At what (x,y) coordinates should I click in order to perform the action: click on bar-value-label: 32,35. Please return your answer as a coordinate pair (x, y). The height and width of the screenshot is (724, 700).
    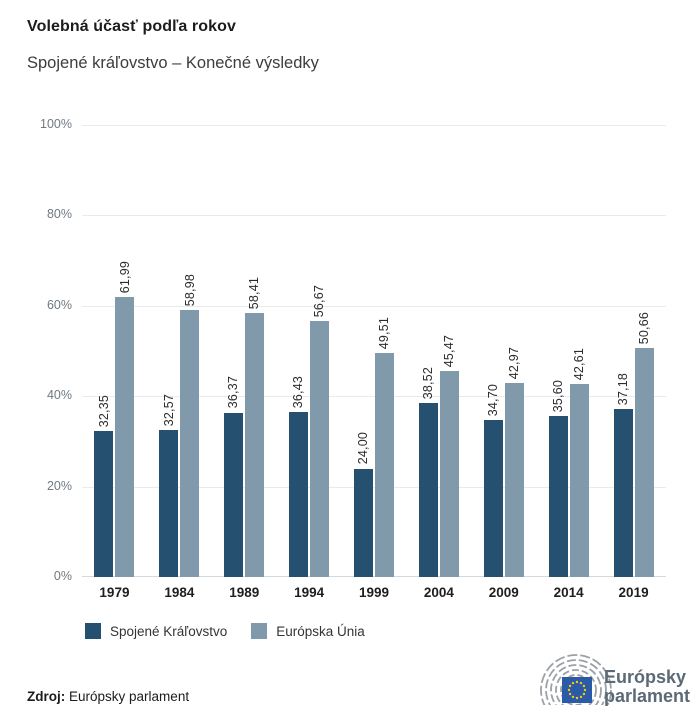
    Looking at the image, I should click on (103, 410).